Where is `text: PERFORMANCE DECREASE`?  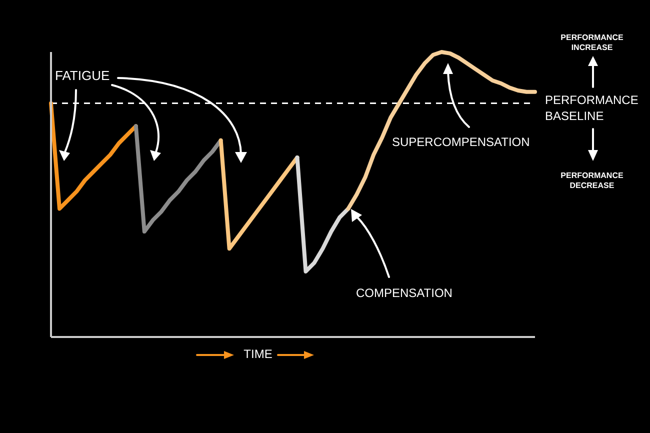
text: PERFORMANCE DECREASE is located at coordinates (592, 181).